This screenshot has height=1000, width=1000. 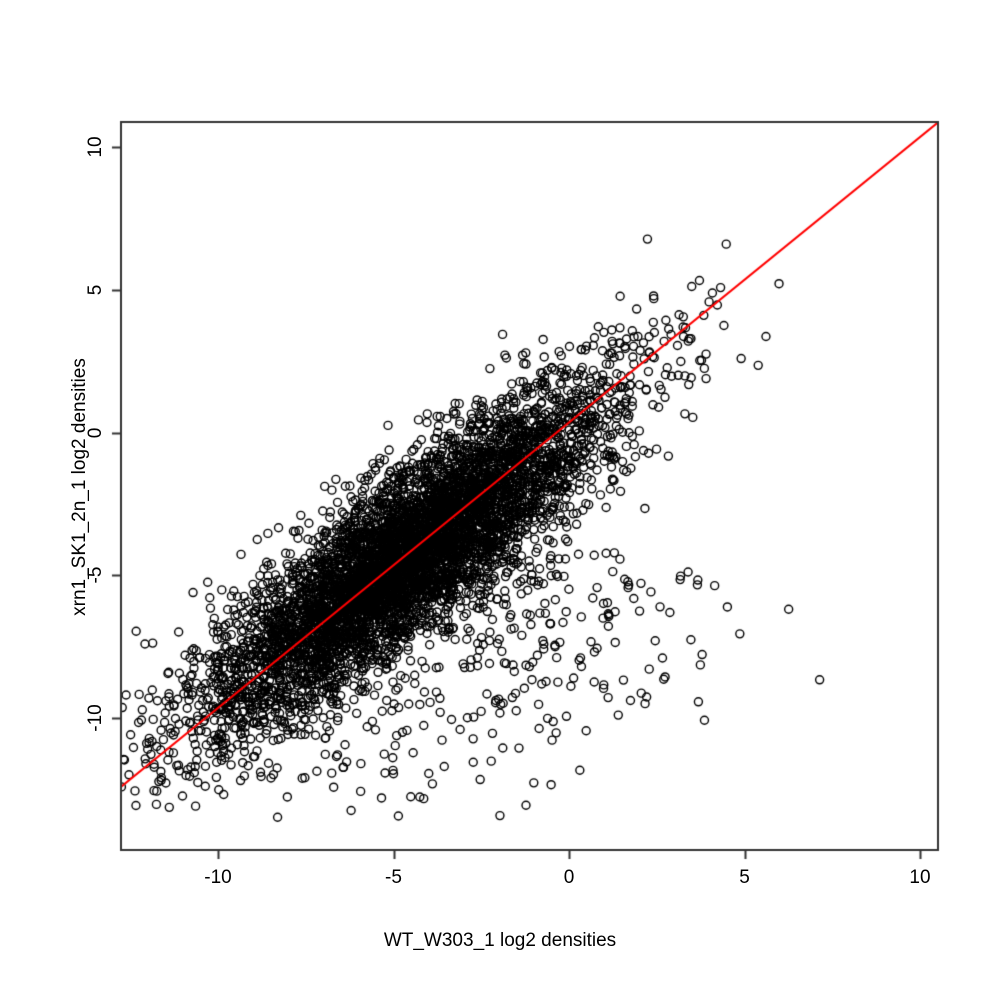 I want to click on x-tick-label: -5, so click(x=393, y=877).